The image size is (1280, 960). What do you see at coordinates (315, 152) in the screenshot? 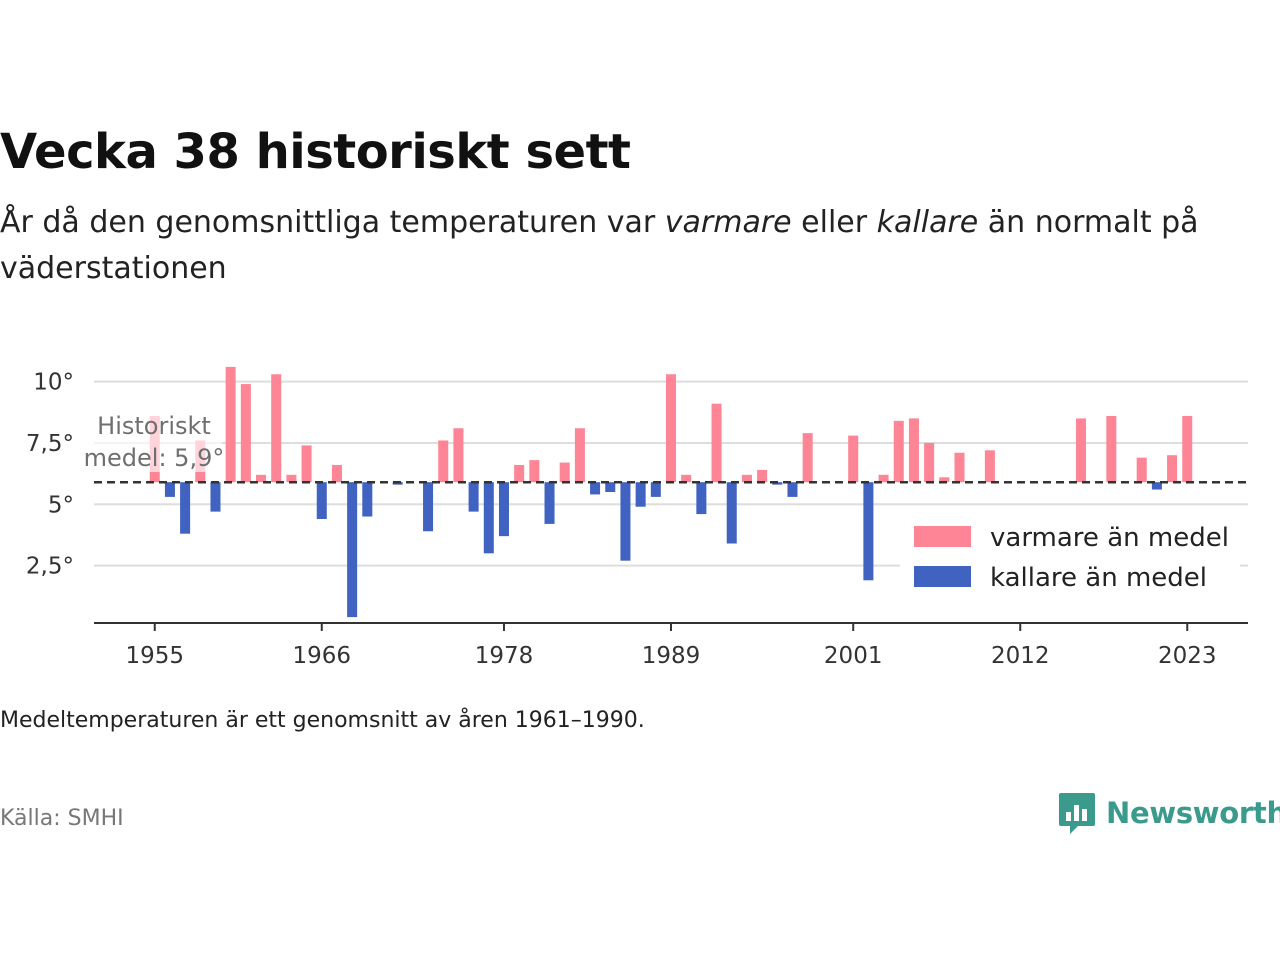
I see `page-title: Vecka 38 historiskt sett` at bounding box center [315, 152].